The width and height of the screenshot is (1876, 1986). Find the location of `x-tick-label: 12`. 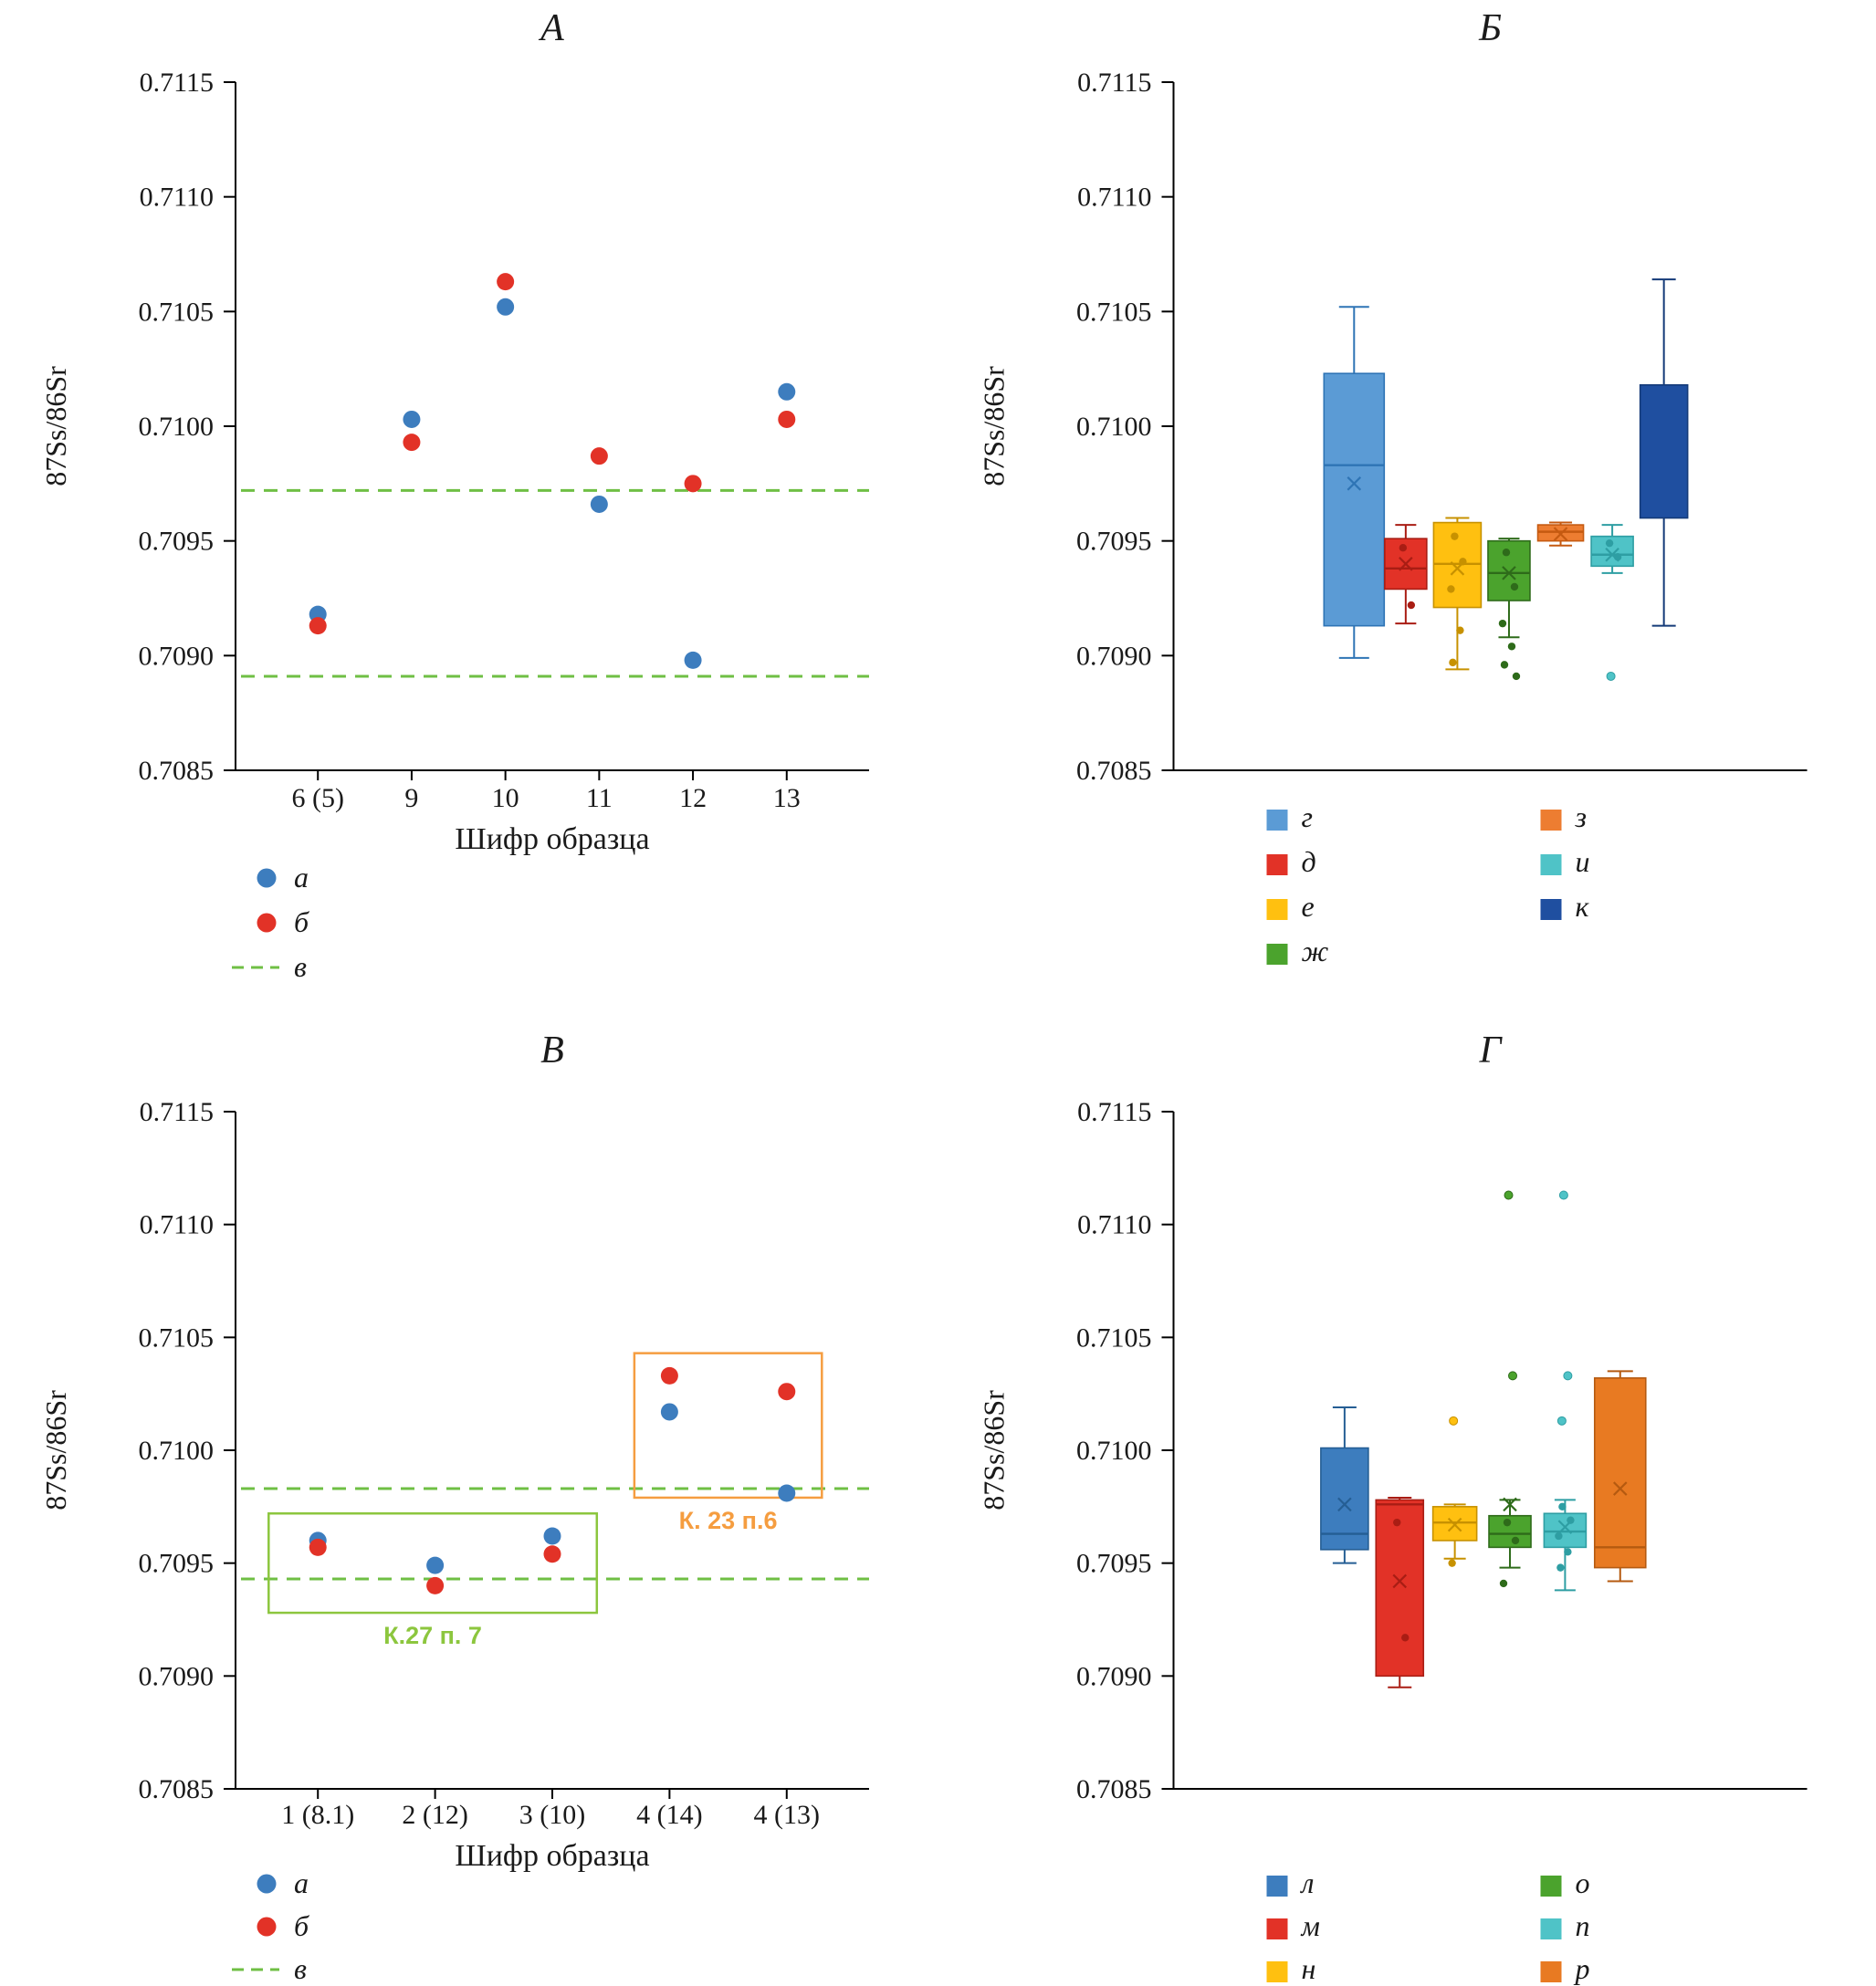

x-tick-label: 12 is located at coordinates (693, 798).